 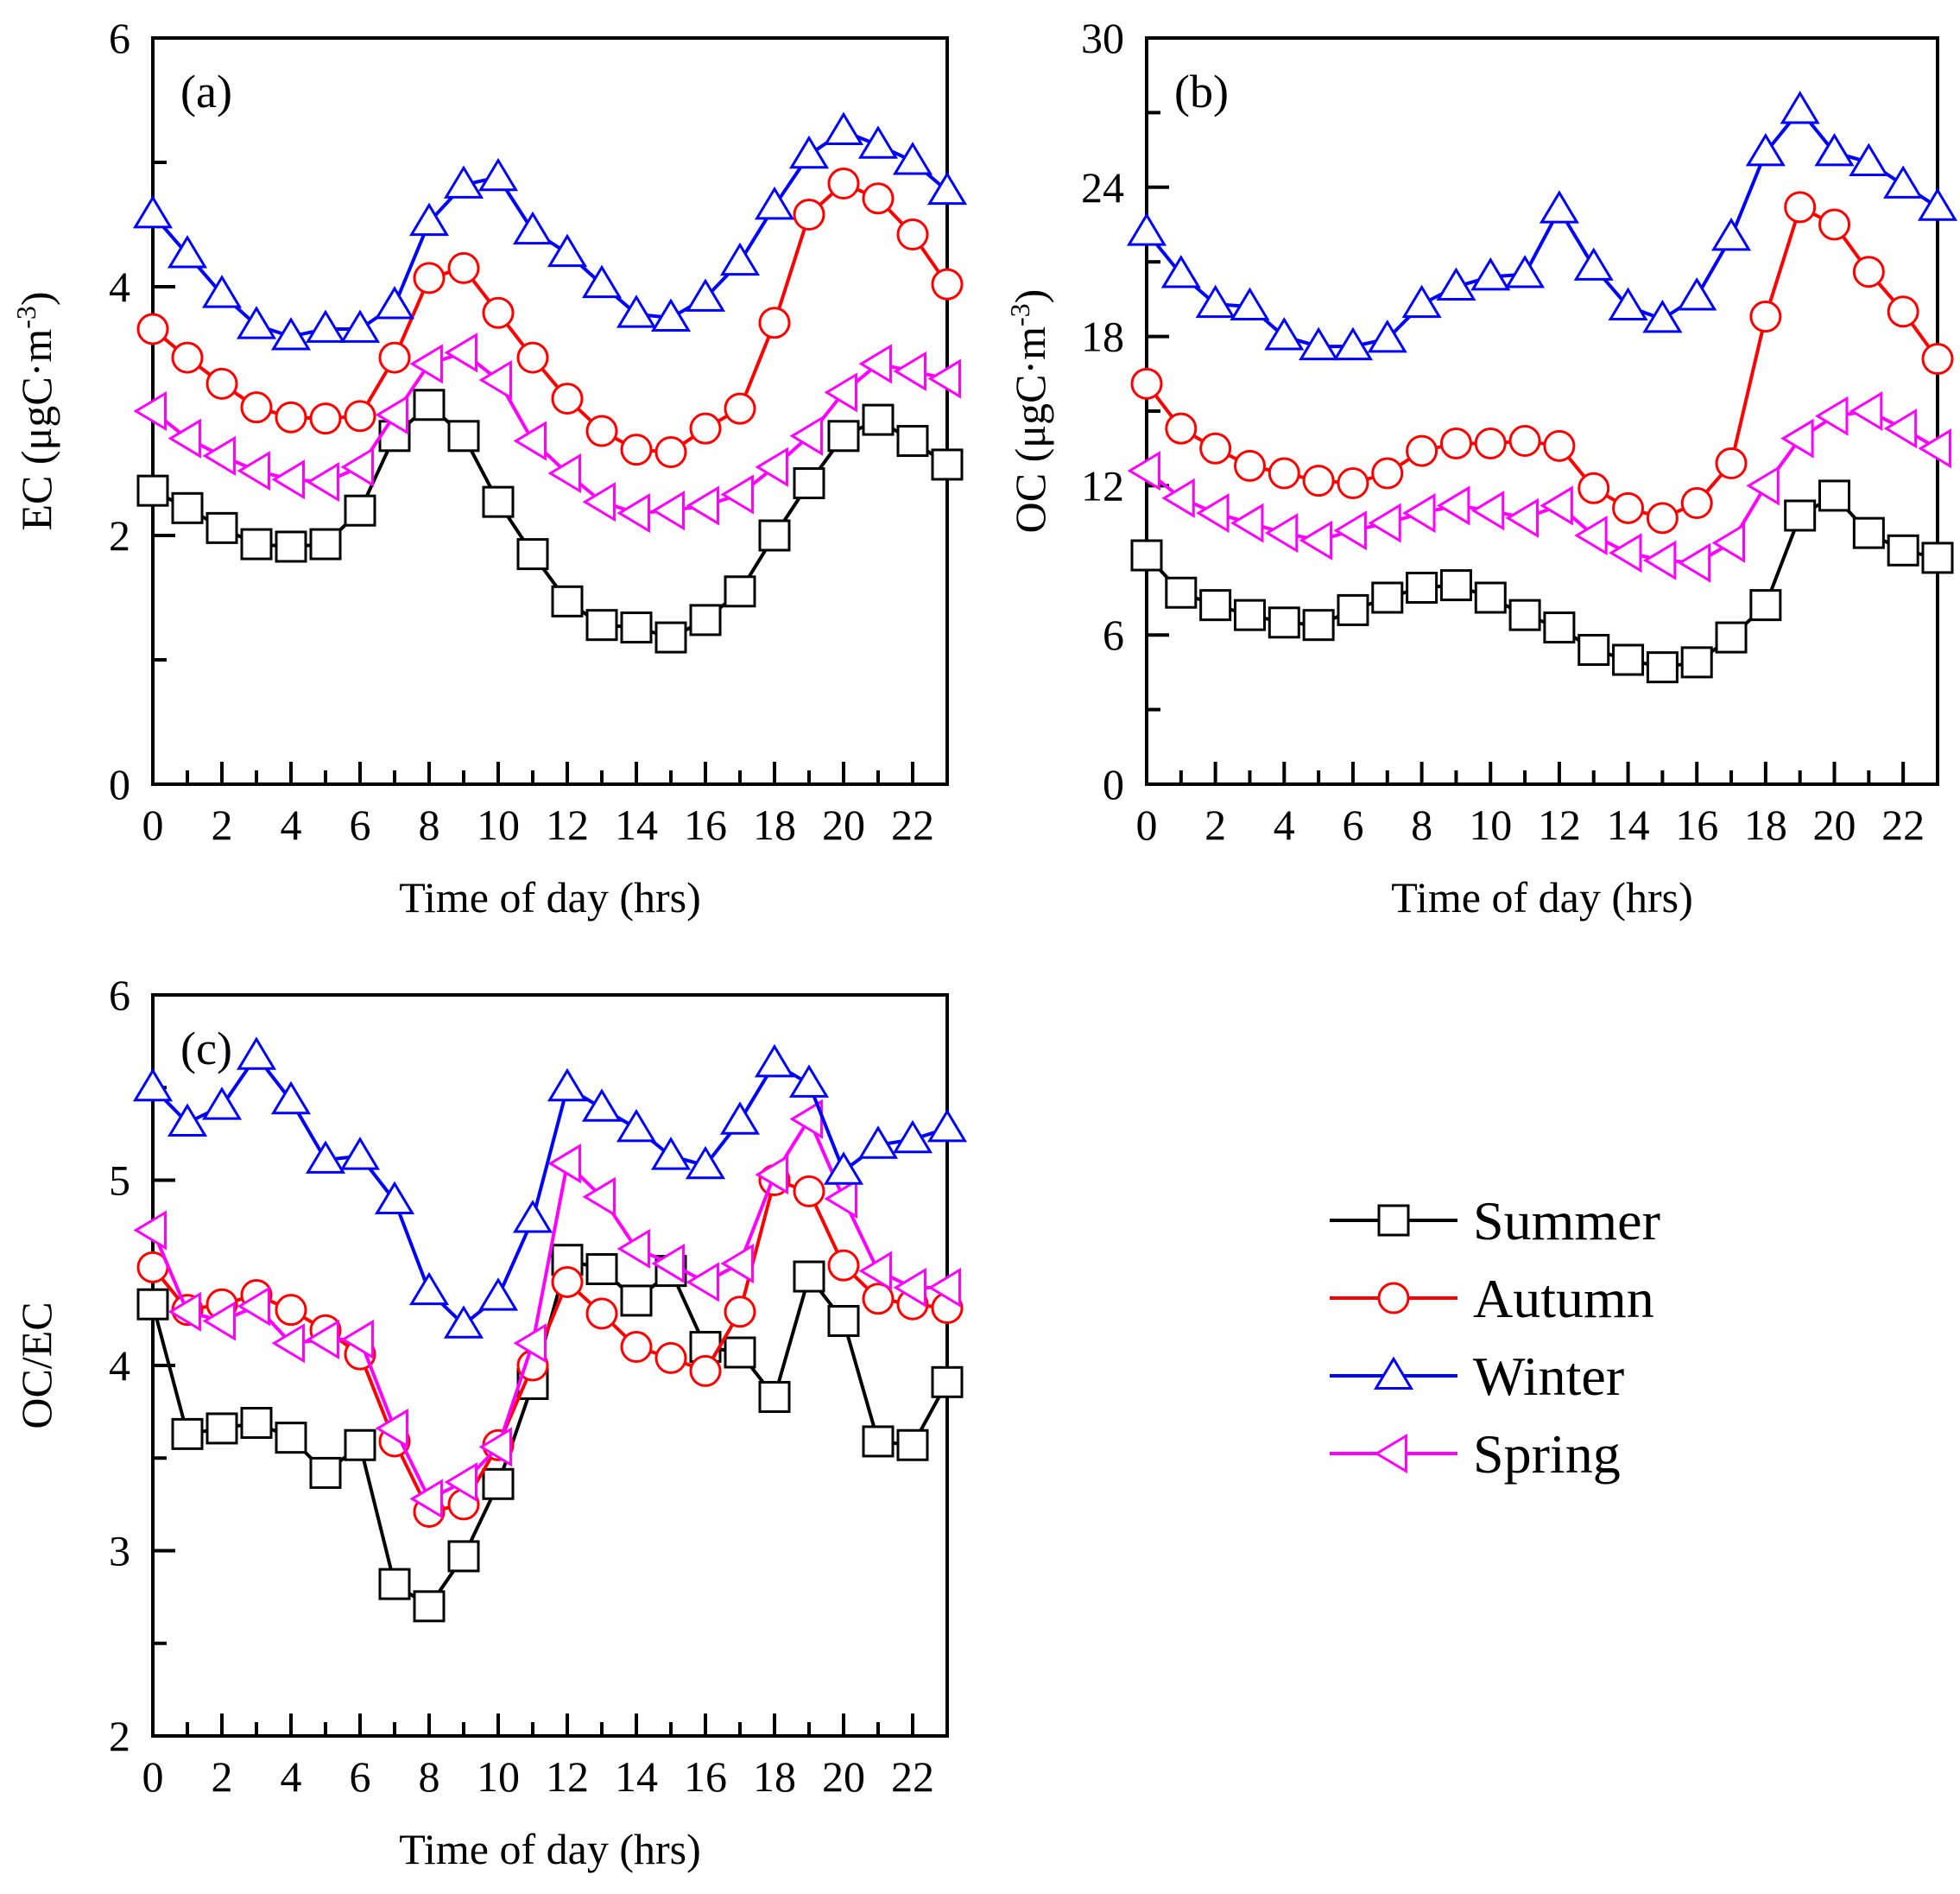 I want to click on series-summer, so click(x=1542, y=581).